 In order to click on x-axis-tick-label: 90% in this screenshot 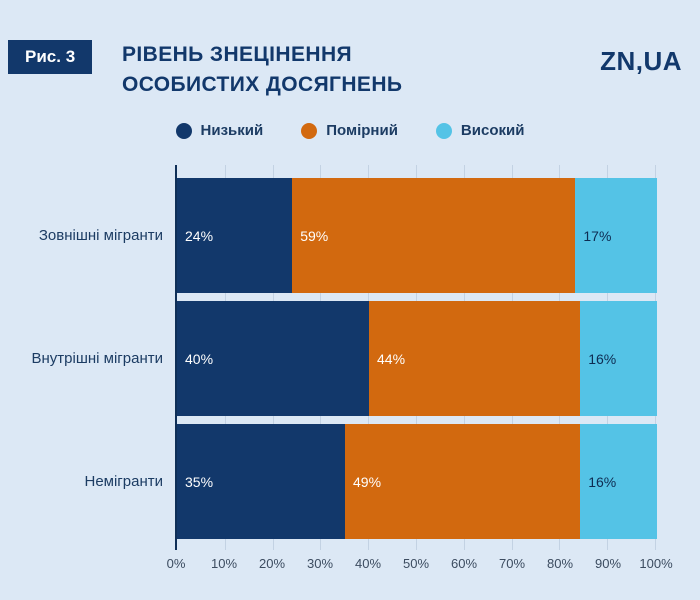, I will do `click(608, 563)`.